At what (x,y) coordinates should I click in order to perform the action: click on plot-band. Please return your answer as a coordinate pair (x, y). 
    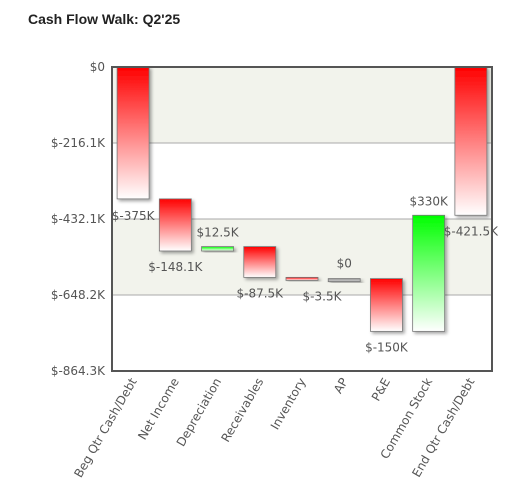
    Looking at the image, I should click on (302, 105).